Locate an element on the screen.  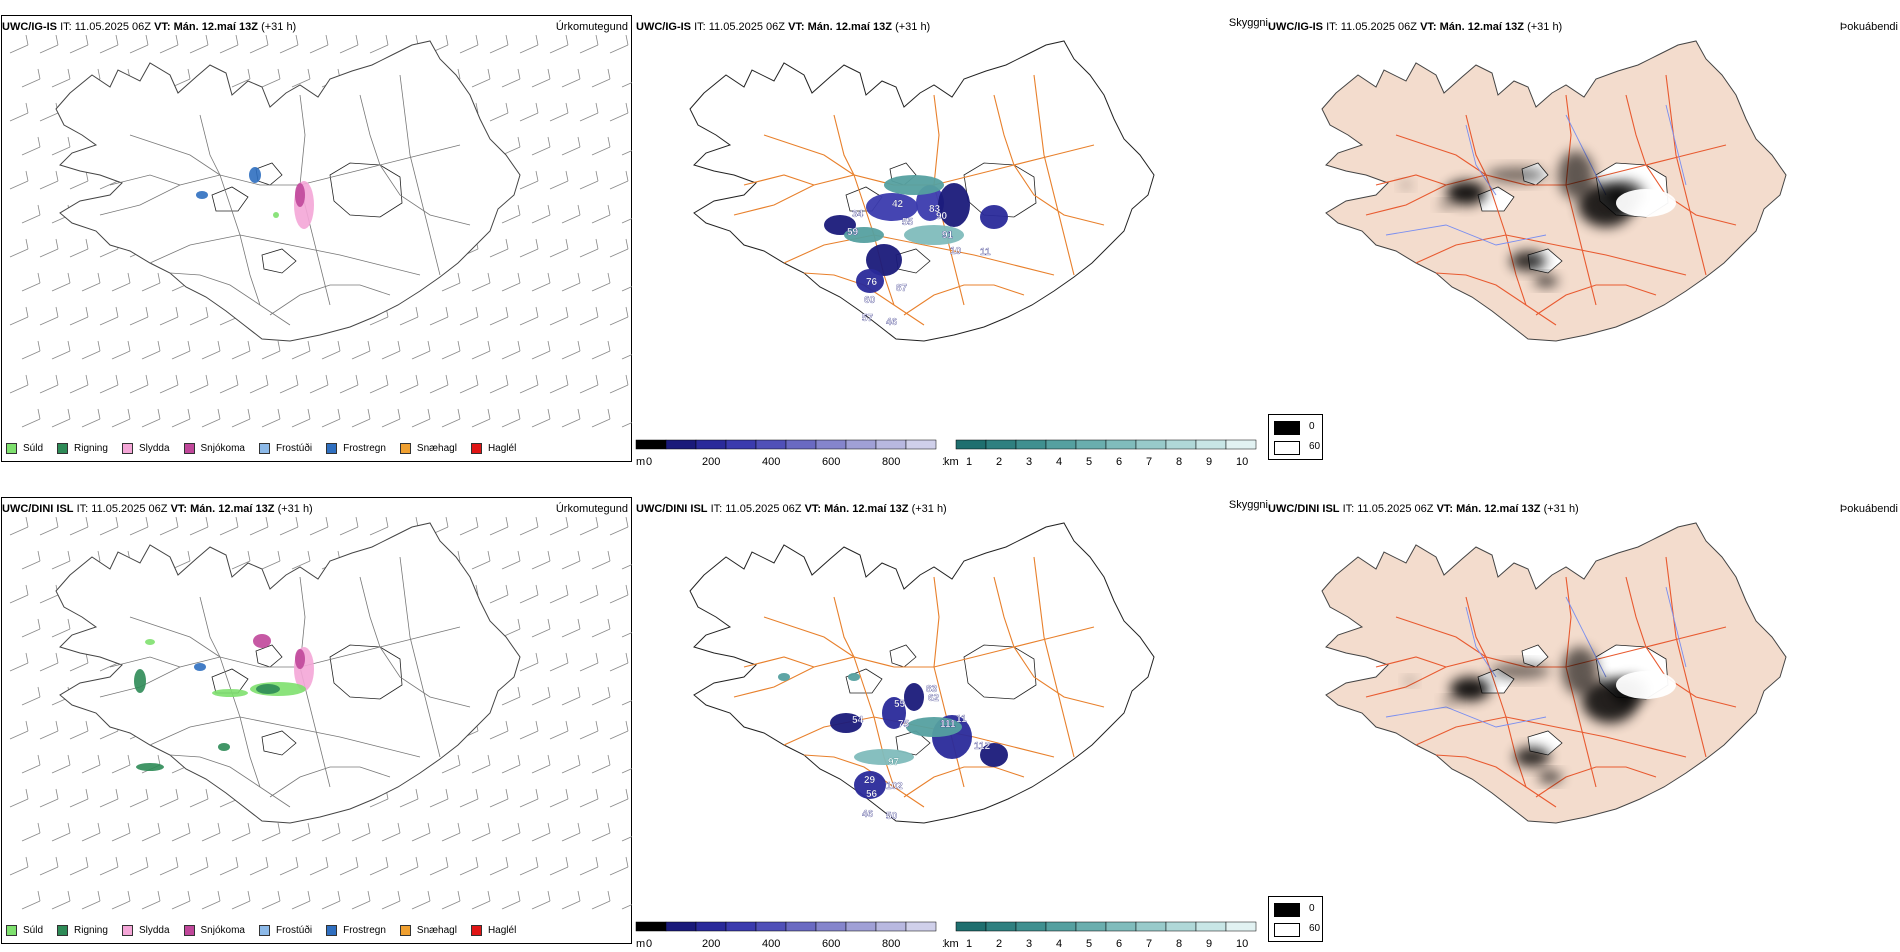
legend-label: Haglél is located at coordinates (502, 448).